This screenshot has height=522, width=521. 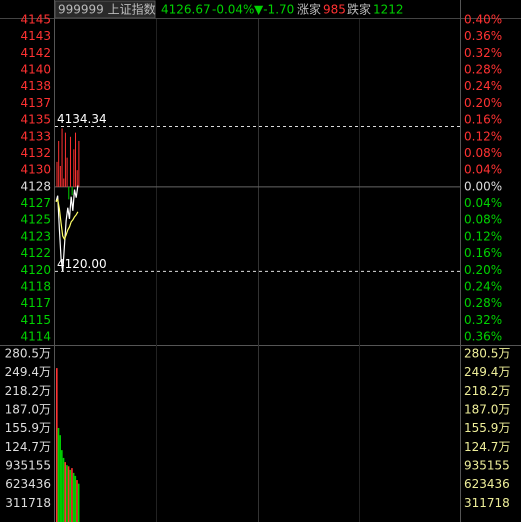 What do you see at coordinates (35, 270) in the screenshot?
I see `y-tick-label: 4120` at bounding box center [35, 270].